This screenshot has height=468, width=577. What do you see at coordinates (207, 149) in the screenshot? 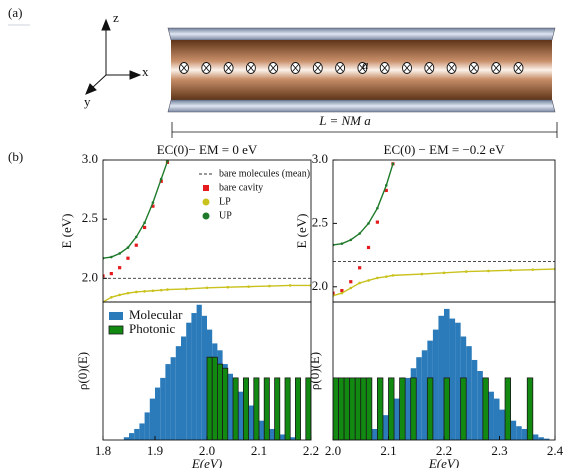
I see `chart-title: EC(0)− EM = 0 eV` at bounding box center [207, 149].